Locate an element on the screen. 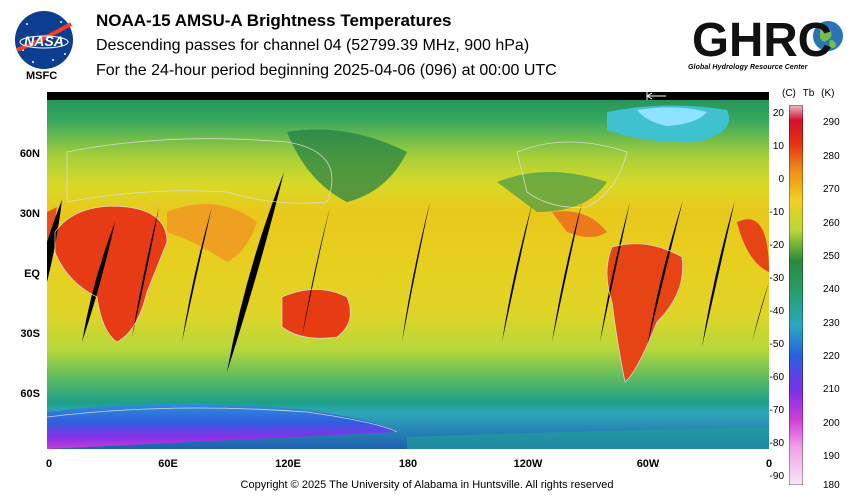 This screenshot has height=502, width=854. kelvin-tick: 280 is located at coordinates (831, 156).